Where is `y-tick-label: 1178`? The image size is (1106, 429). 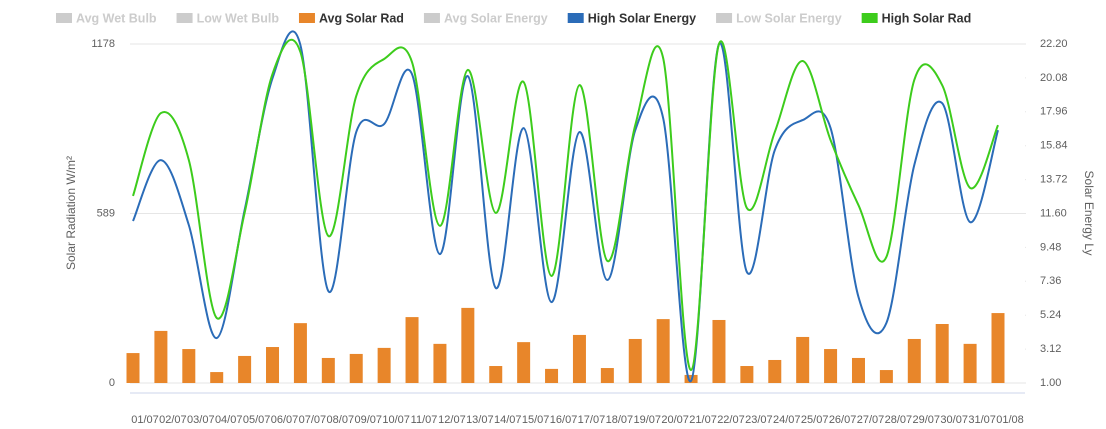
y-tick-label: 1178 is located at coordinates (103, 44).